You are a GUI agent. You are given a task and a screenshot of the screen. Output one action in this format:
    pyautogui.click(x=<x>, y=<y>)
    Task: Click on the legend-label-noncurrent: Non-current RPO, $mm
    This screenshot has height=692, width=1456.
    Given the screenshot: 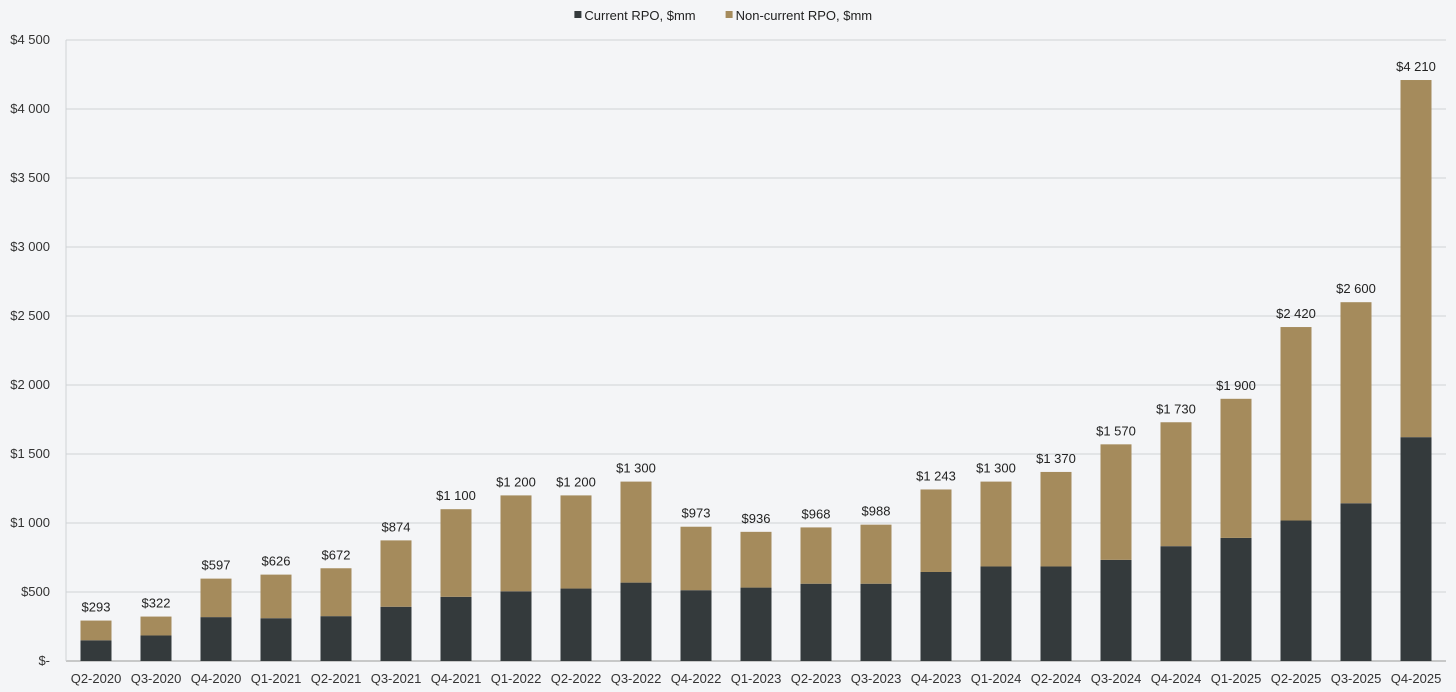 What is the action you would take?
    pyautogui.click(x=804, y=15)
    